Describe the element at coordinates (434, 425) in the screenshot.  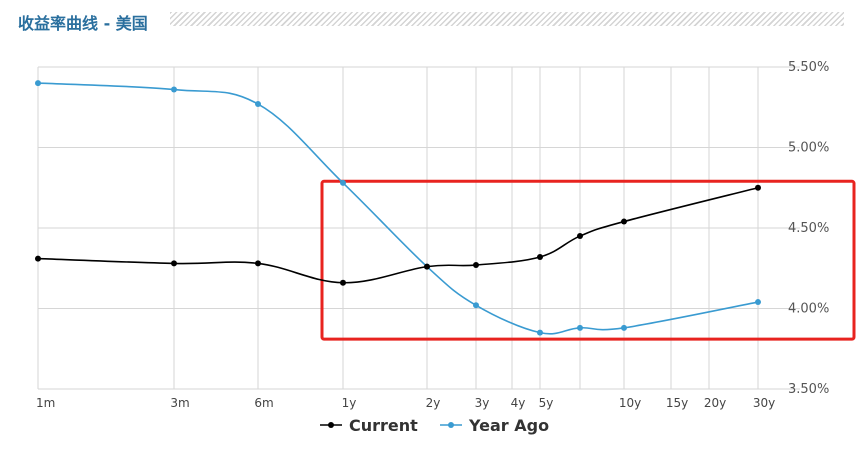
I see `legend: Current Year Ago` at that location.